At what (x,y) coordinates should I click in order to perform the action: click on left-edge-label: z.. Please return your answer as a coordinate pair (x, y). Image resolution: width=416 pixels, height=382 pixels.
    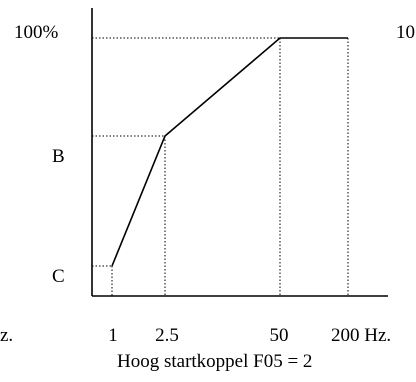
    Looking at the image, I should click on (6, 335).